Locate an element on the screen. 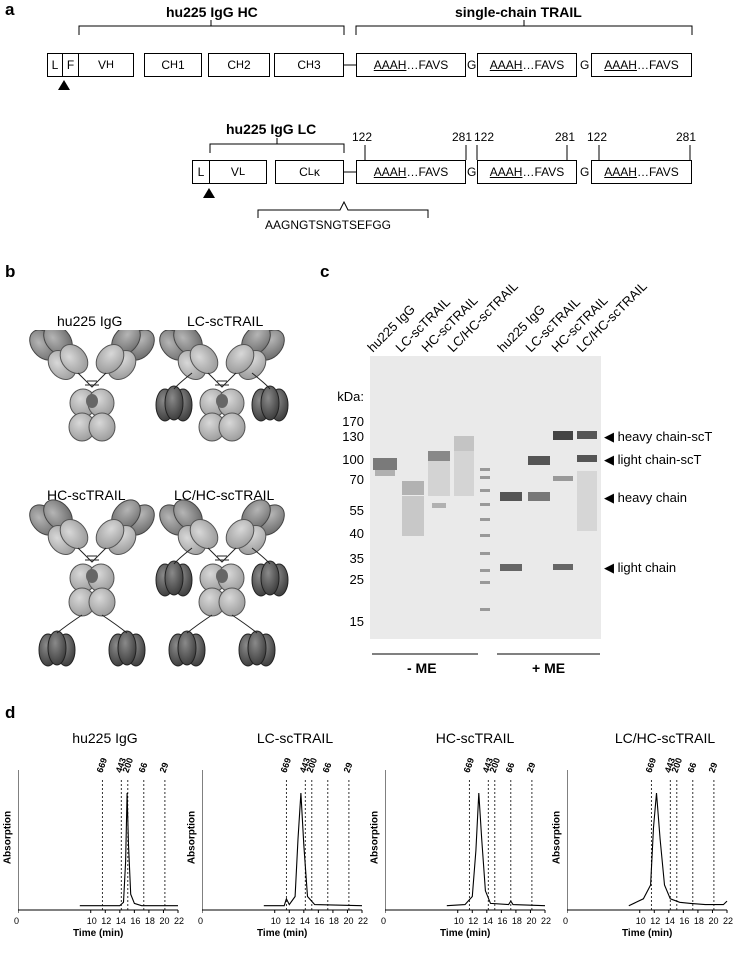  glycine-lc-1: G is located at coordinates (472, 172).